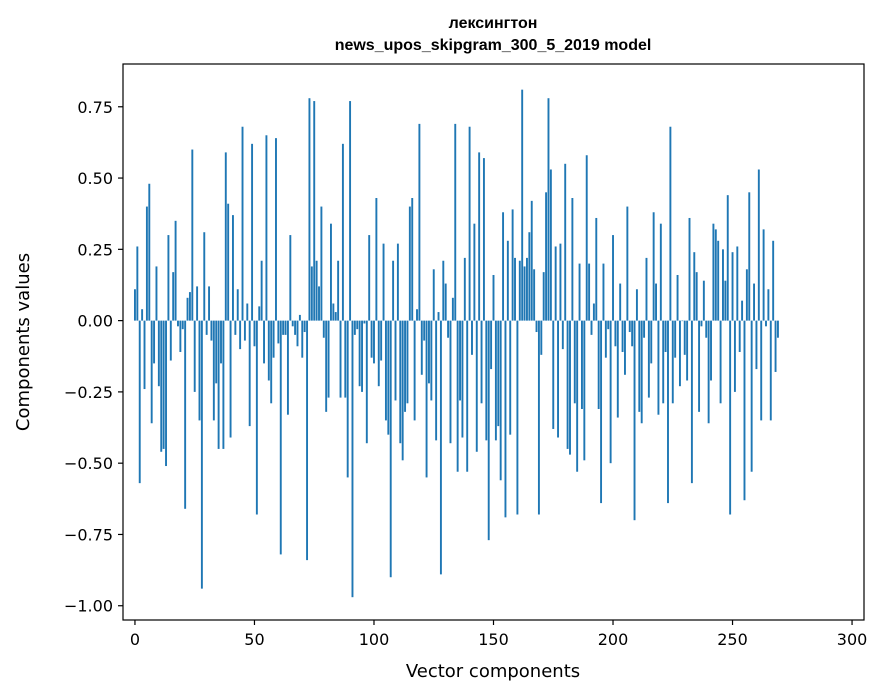 The height and width of the screenshot is (696, 880). I want to click on chart-subtitle: news_upos_skipgram_300_5_2019 model, so click(493, 45).